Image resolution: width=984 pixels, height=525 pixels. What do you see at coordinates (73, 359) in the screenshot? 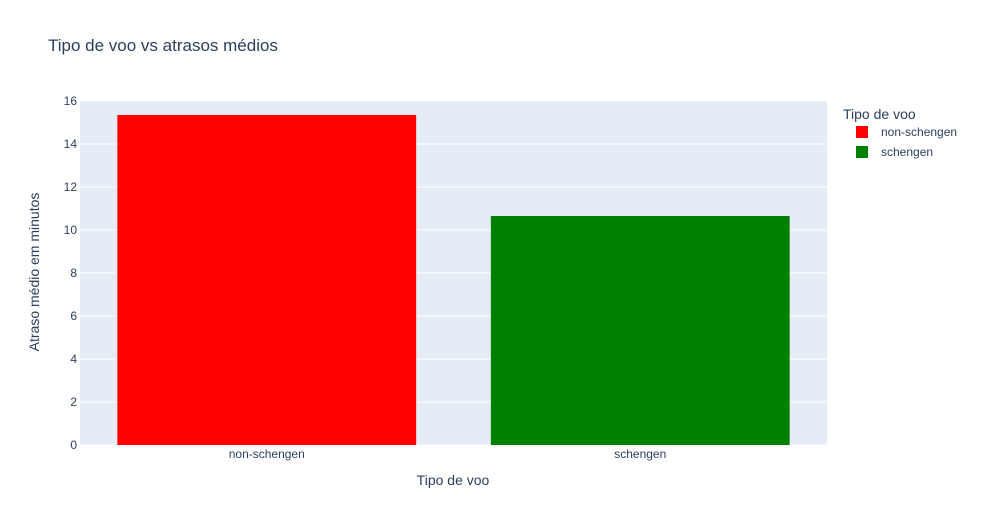
I see `y-tick-label: 4` at bounding box center [73, 359].